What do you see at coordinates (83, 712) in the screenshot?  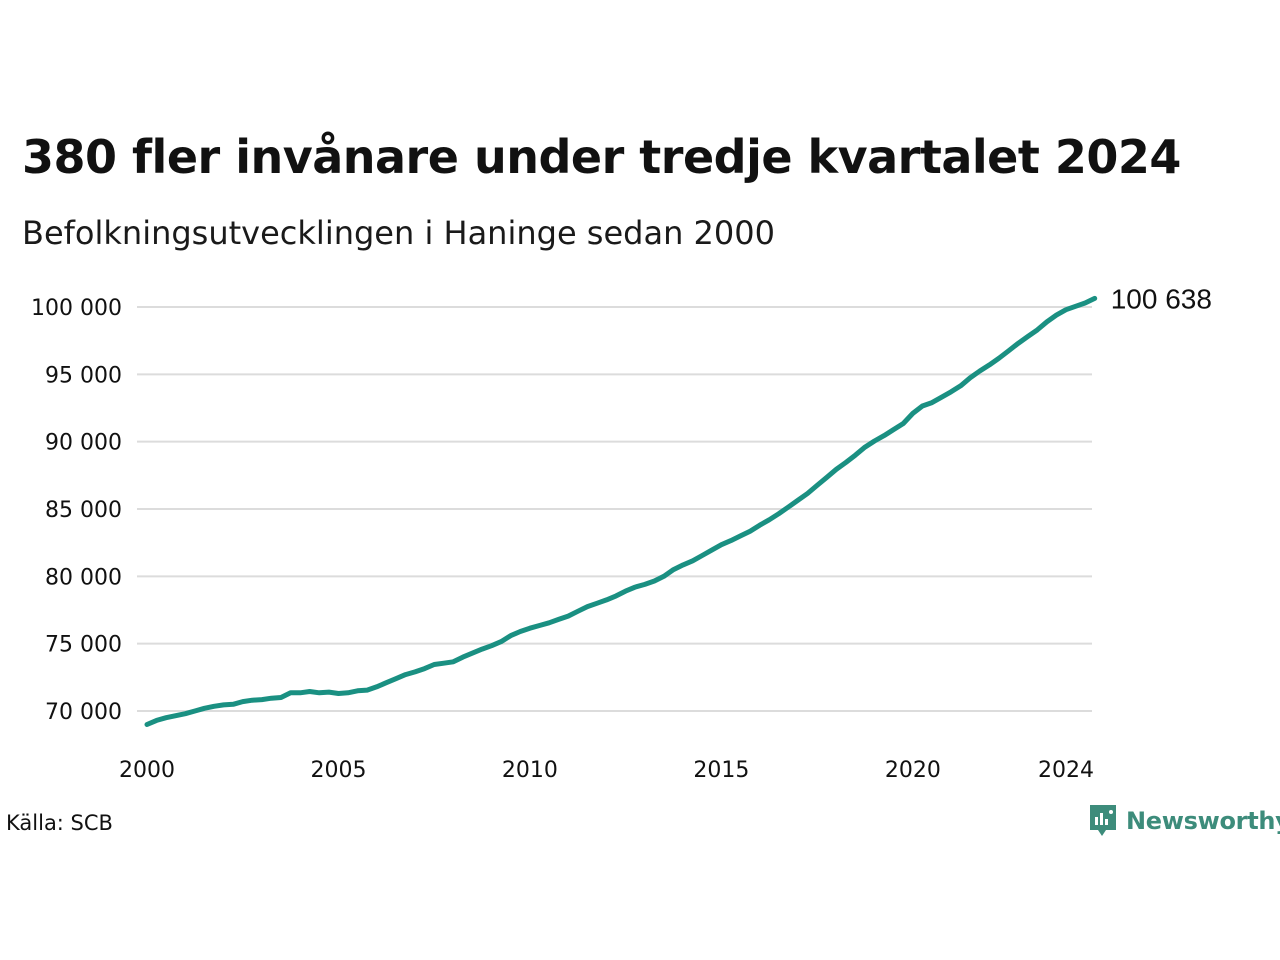 I see `y-tick-label: 70 000` at bounding box center [83, 712].